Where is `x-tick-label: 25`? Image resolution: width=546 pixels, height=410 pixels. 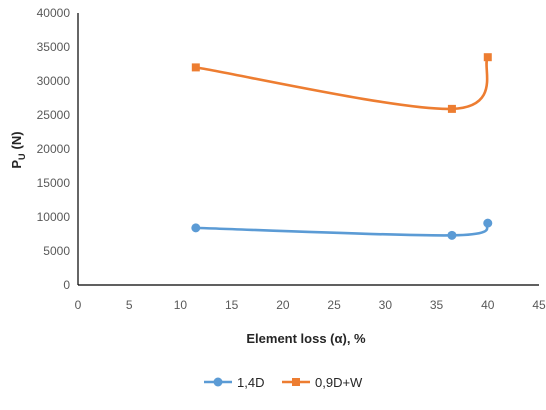 x-tick-label: 25 is located at coordinates (334, 305).